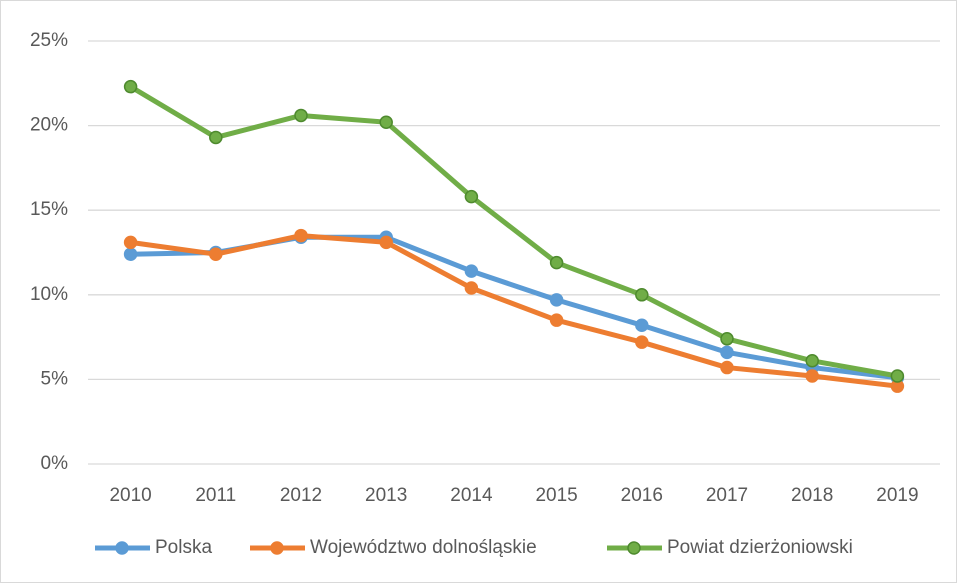  Describe the element at coordinates (727, 495) in the screenshot. I see `x-tick-label: 2017` at that location.